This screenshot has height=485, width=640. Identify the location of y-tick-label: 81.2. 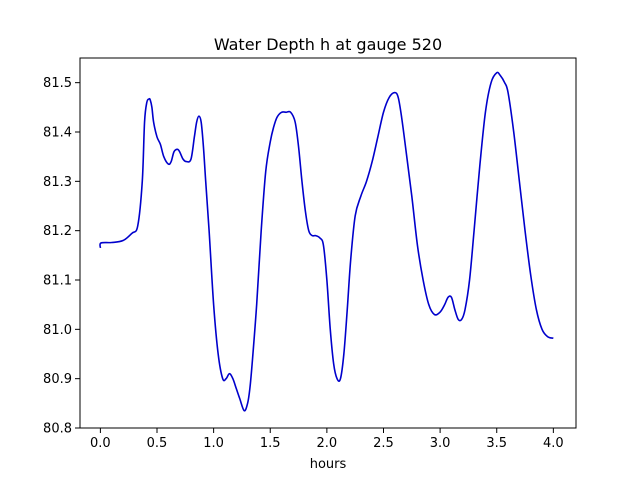
(57, 231).